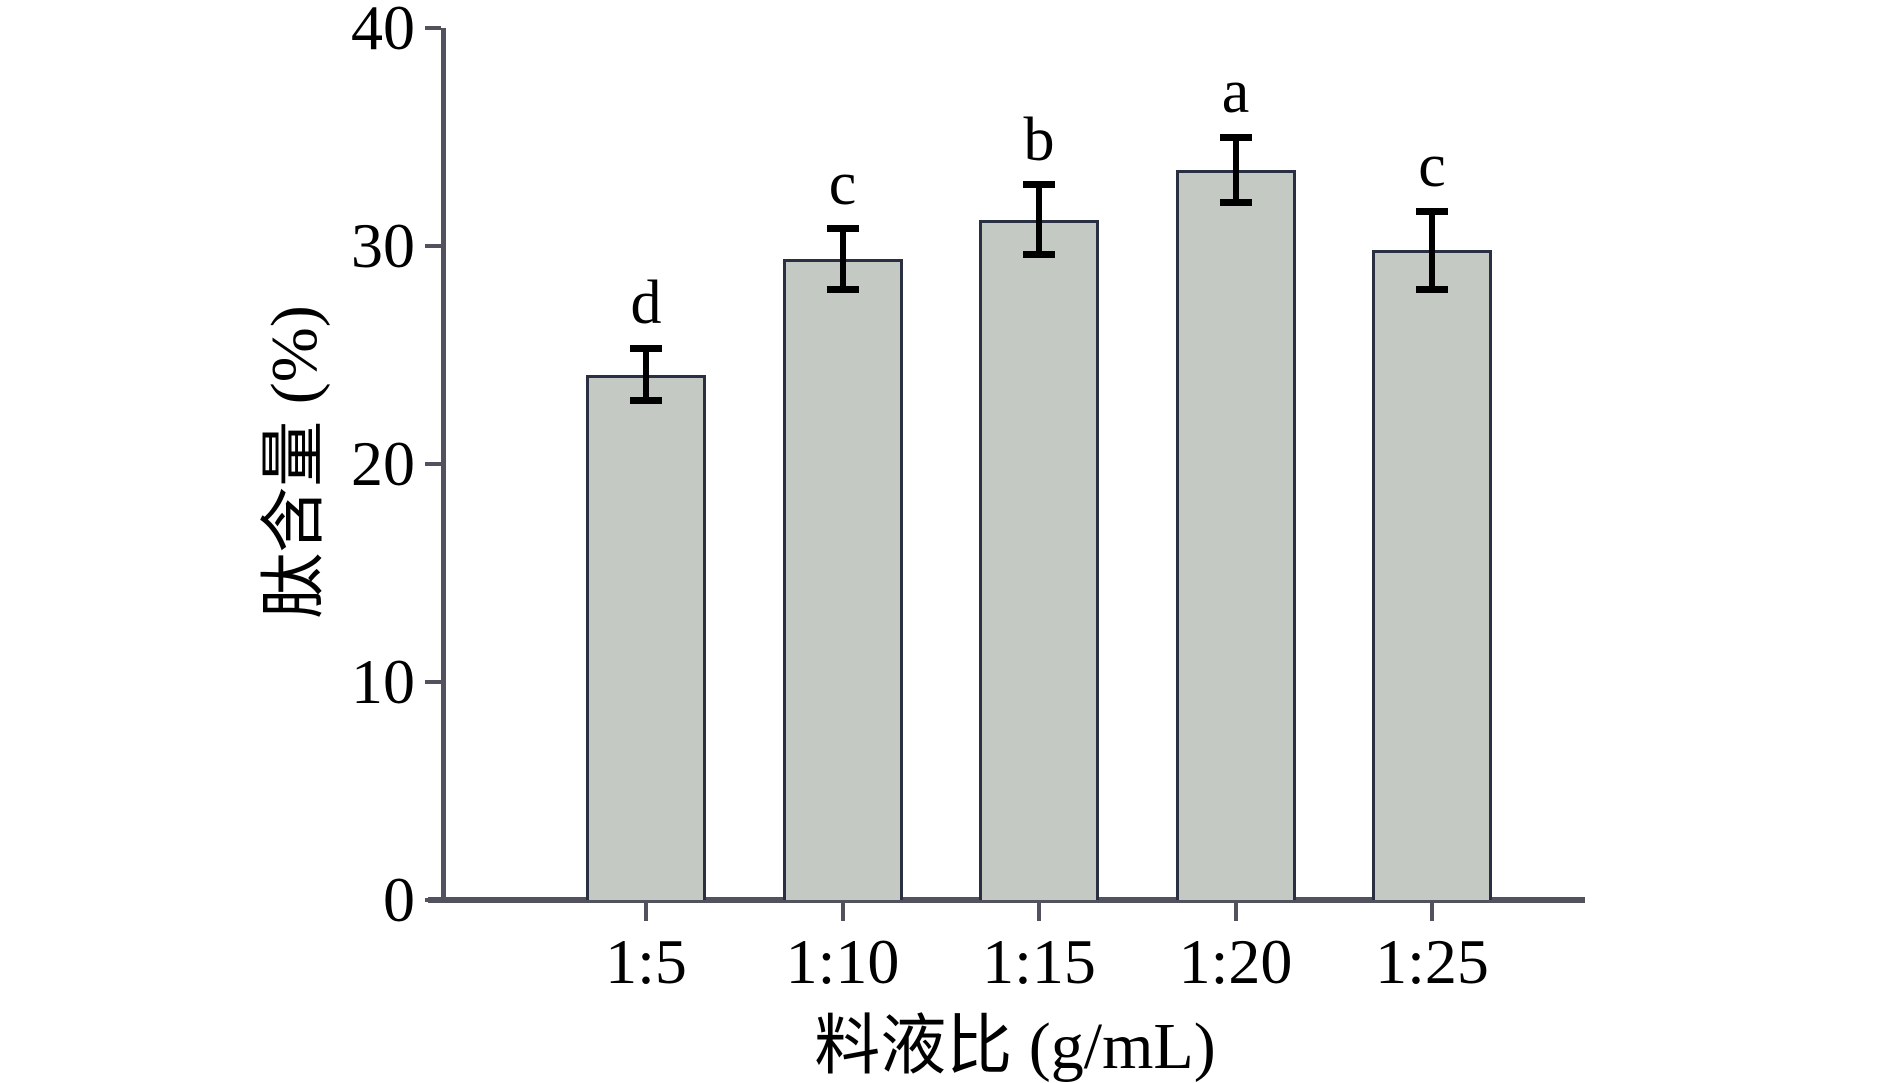 The image size is (1890, 1083). What do you see at coordinates (383, 681) in the screenshot?
I see `y-tick-label: 10` at bounding box center [383, 681].